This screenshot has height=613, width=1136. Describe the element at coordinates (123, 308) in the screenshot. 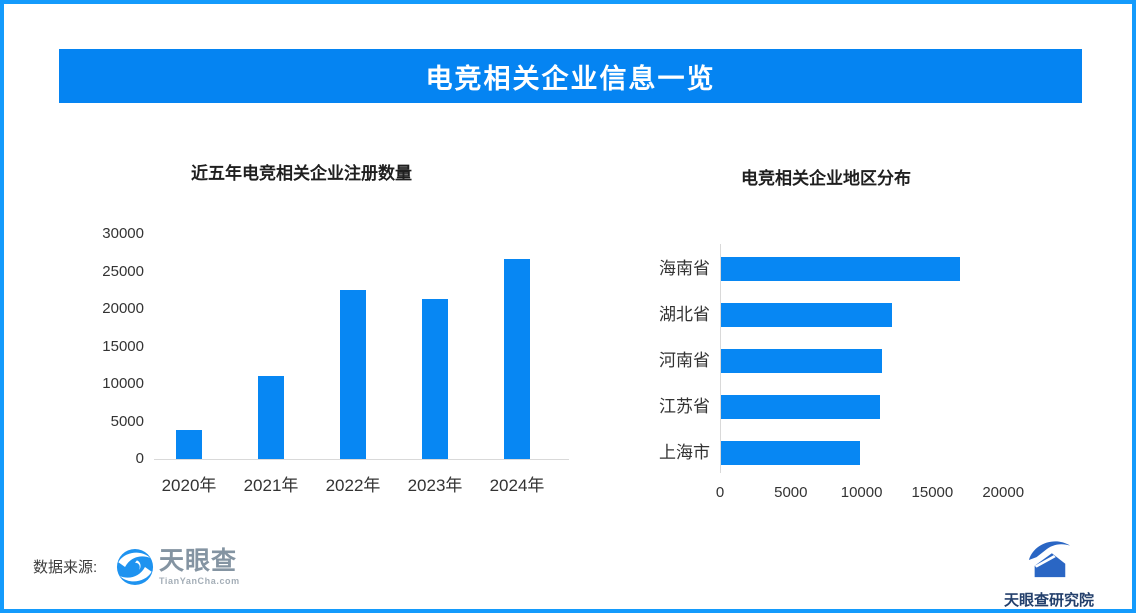

I see `y-tick-label: 20000` at that location.